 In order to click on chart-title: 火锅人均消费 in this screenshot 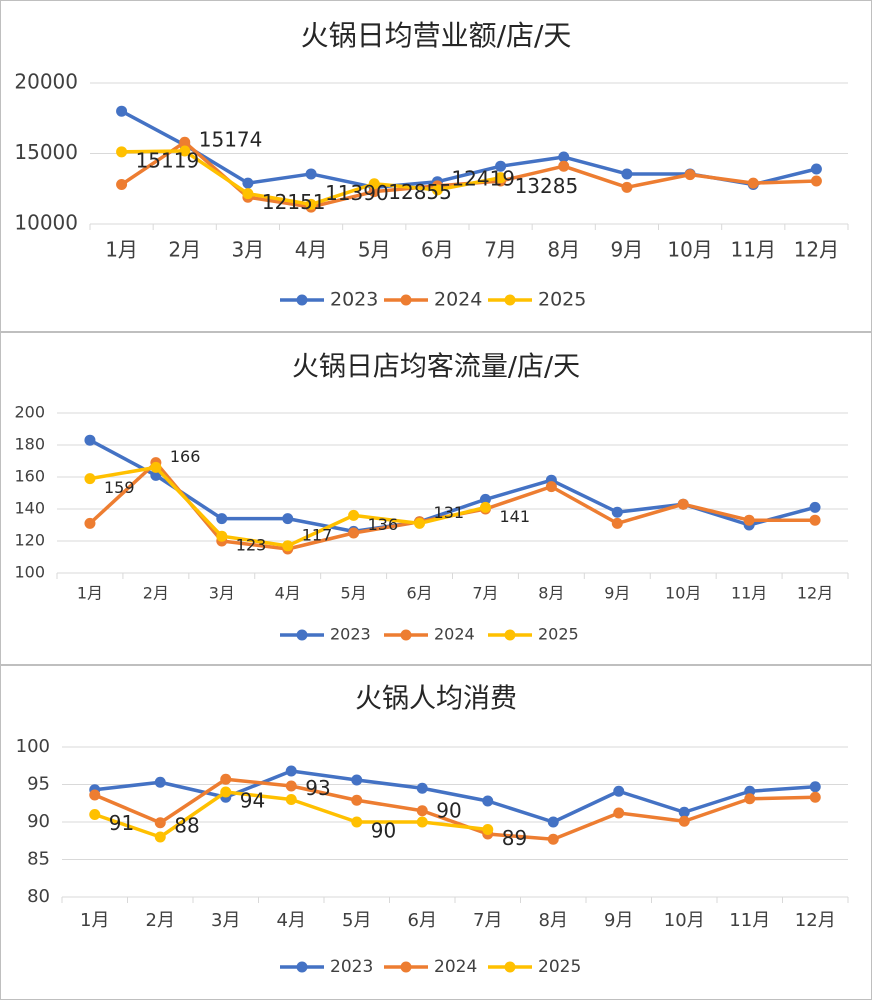, I will do `click(436, 699)`.